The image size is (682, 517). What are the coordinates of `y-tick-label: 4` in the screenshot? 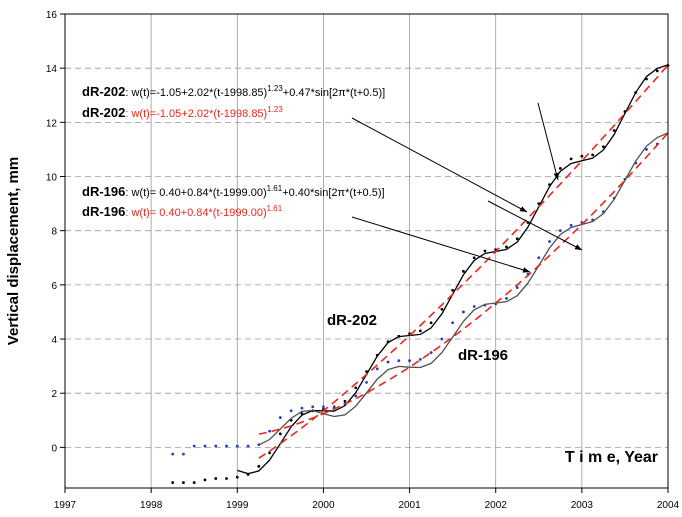 It's located at (54, 340).